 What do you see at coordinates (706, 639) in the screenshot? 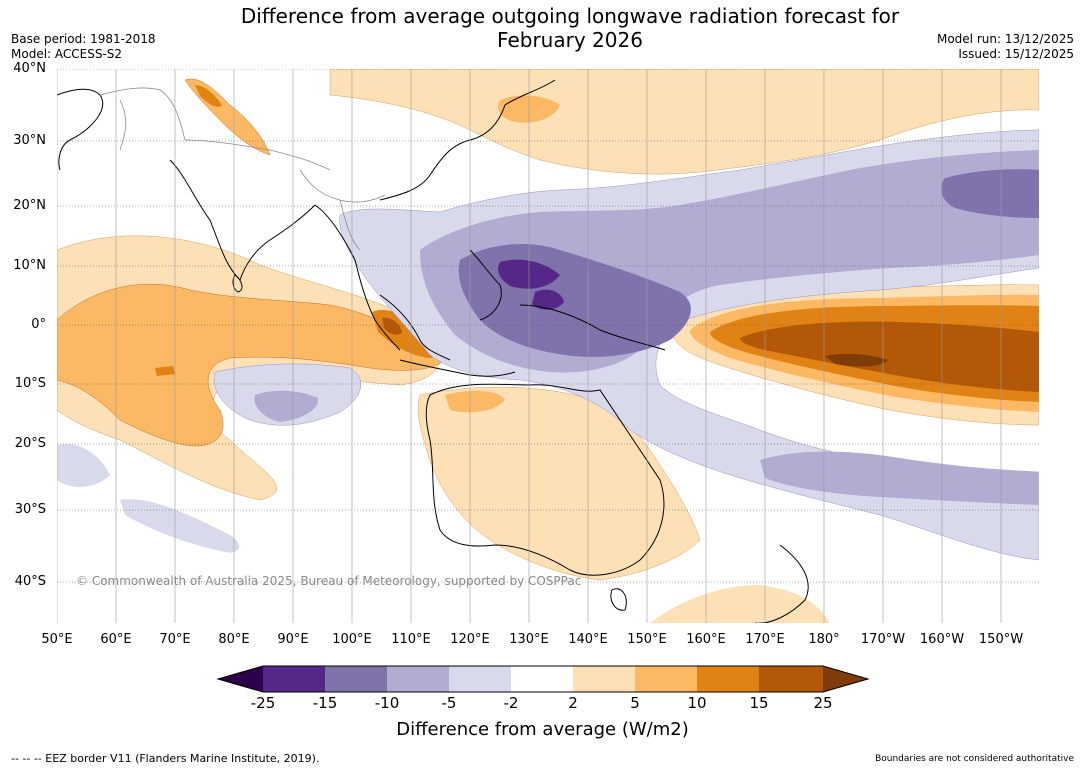
I see `lon-label: 160°E` at bounding box center [706, 639].